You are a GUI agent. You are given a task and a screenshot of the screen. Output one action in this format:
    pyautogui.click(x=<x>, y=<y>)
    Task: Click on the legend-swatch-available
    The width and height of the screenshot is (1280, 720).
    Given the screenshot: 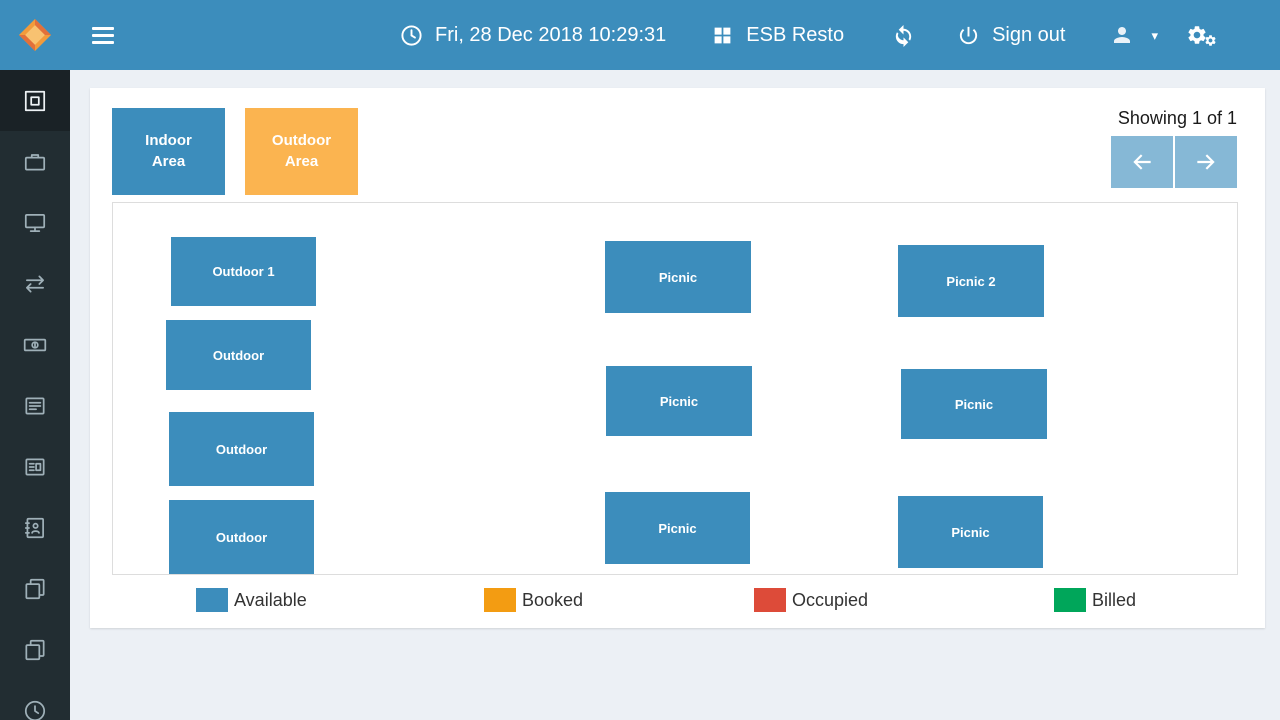 What is the action you would take?
    pyautogui.click(x=212, y=600)
    